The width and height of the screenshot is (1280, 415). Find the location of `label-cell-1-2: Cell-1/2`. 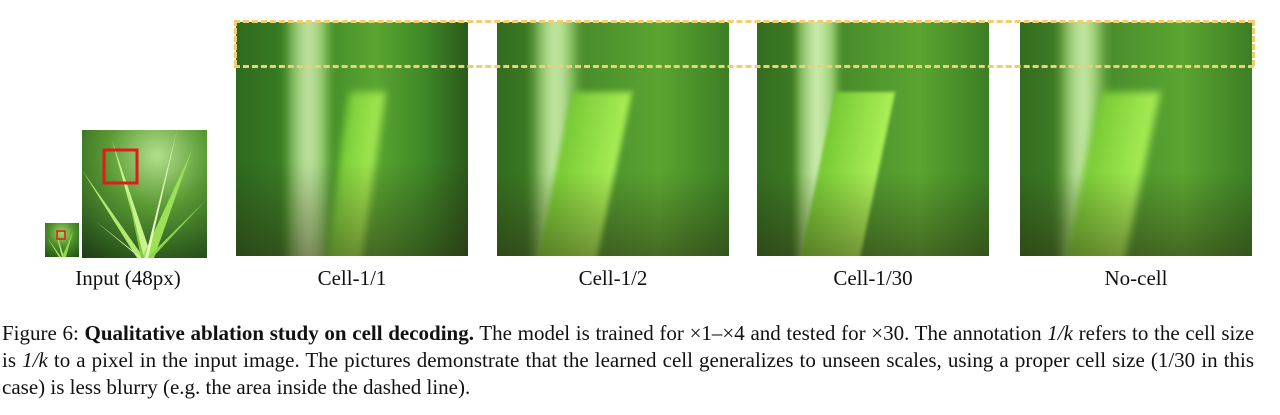

label-cell-1-2: Cell-1/2 is located at coordinates (613, 278).